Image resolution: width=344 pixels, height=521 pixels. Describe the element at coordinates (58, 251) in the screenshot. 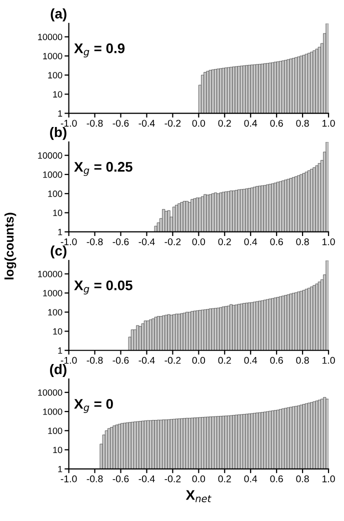

I see `chart-title: (c)` at that location.